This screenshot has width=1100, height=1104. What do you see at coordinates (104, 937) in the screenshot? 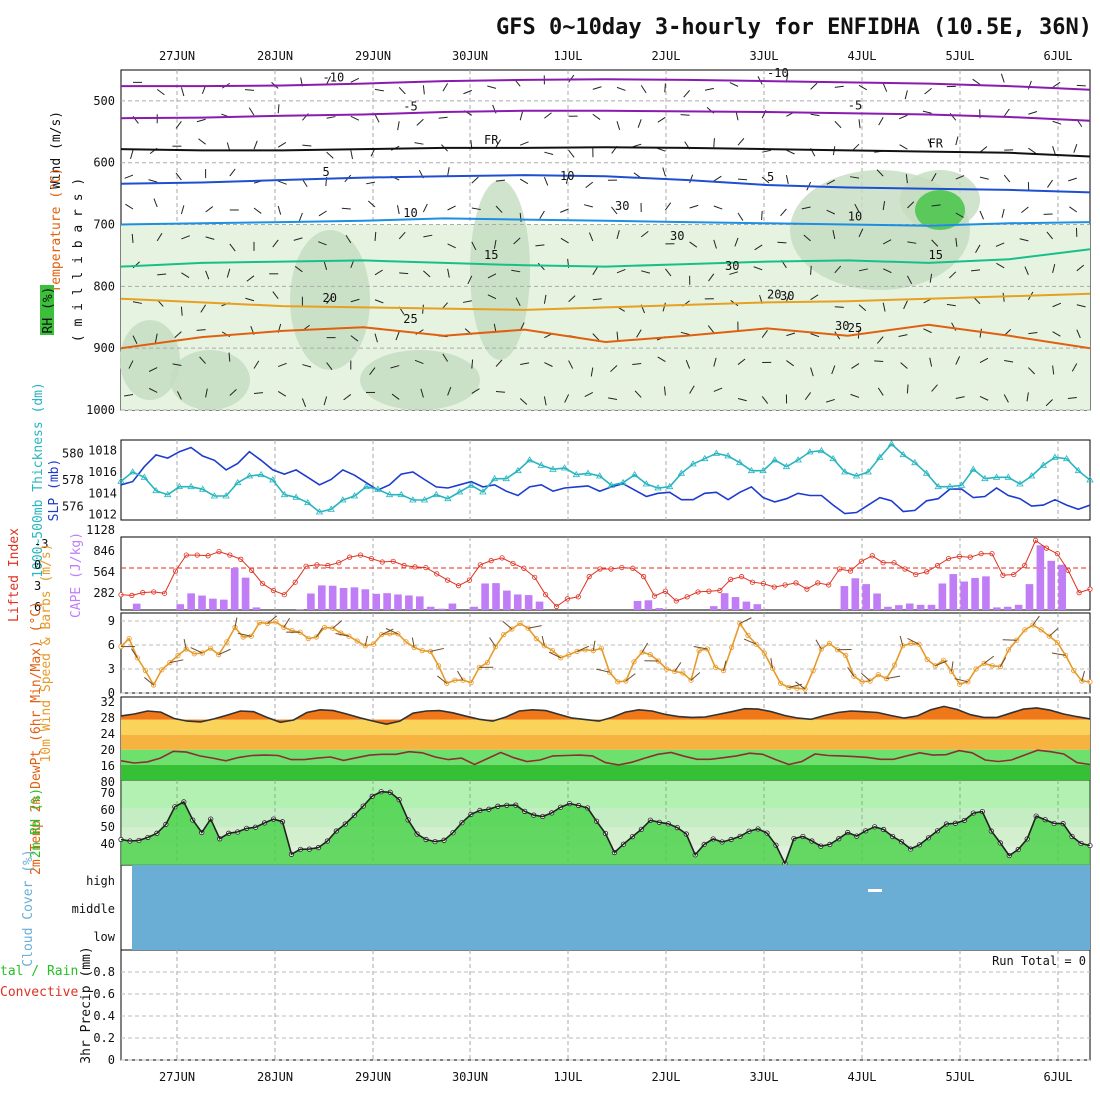
I see `cloud-level-label: low` at bounding box center [104, 937].